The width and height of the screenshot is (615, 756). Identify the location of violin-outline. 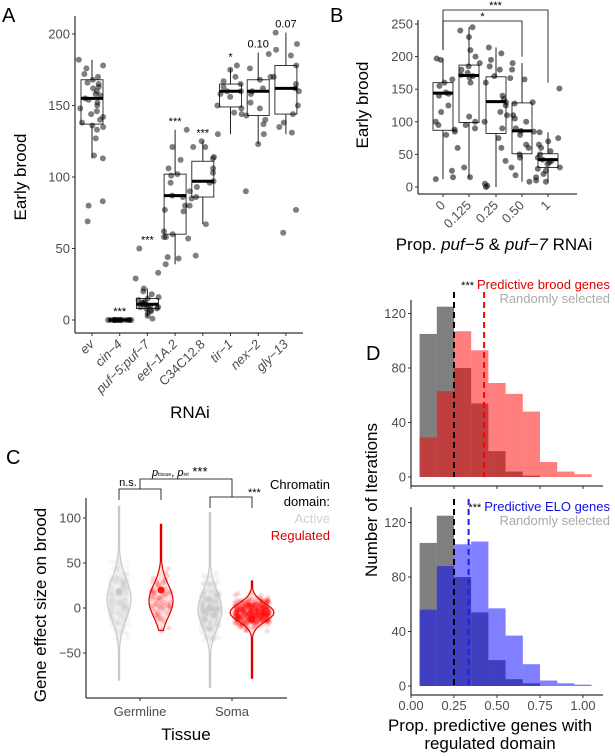
(210, 600).